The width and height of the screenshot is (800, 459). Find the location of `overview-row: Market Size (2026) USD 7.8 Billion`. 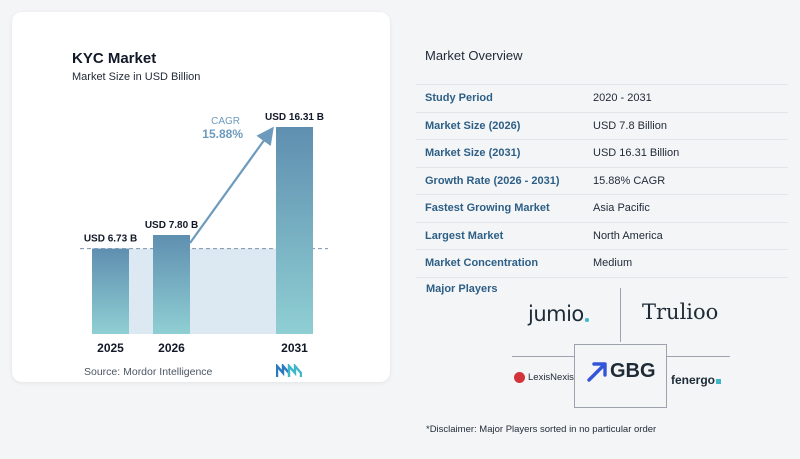

overview-row: Market Size (2026) USD 7.8 Billion is located at coordinates (602, 126).